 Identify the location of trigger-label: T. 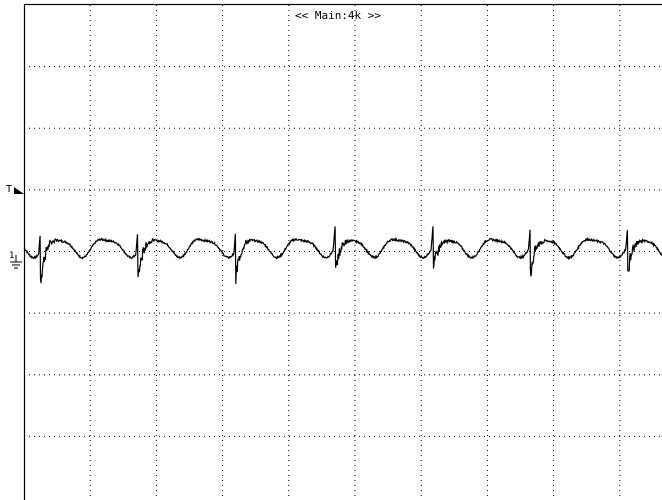
(9, 189).